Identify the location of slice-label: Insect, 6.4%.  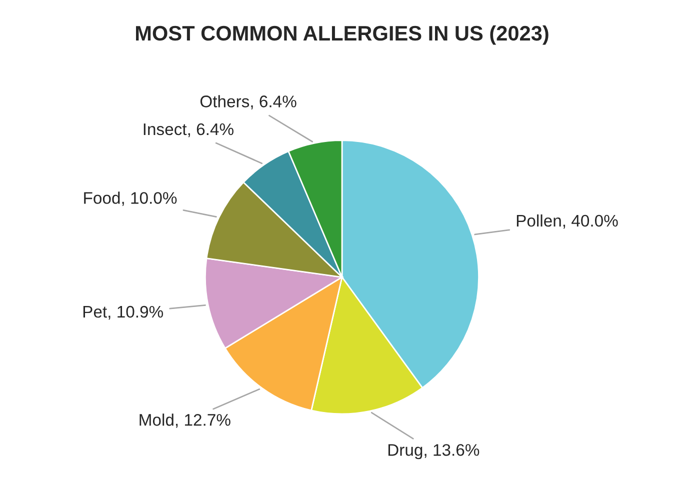
(189, 130).